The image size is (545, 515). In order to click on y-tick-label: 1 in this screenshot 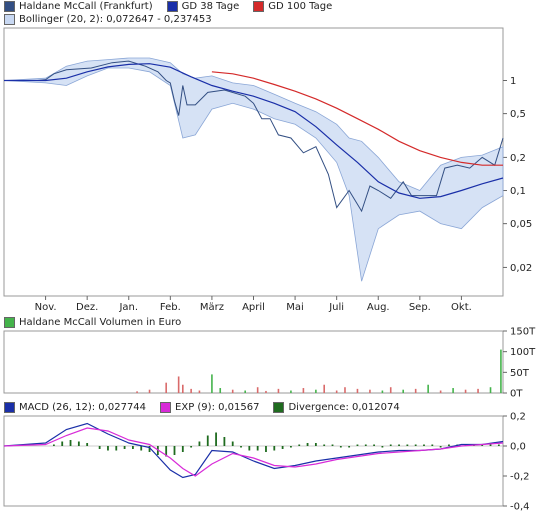, I will do `click(513, 81)`.